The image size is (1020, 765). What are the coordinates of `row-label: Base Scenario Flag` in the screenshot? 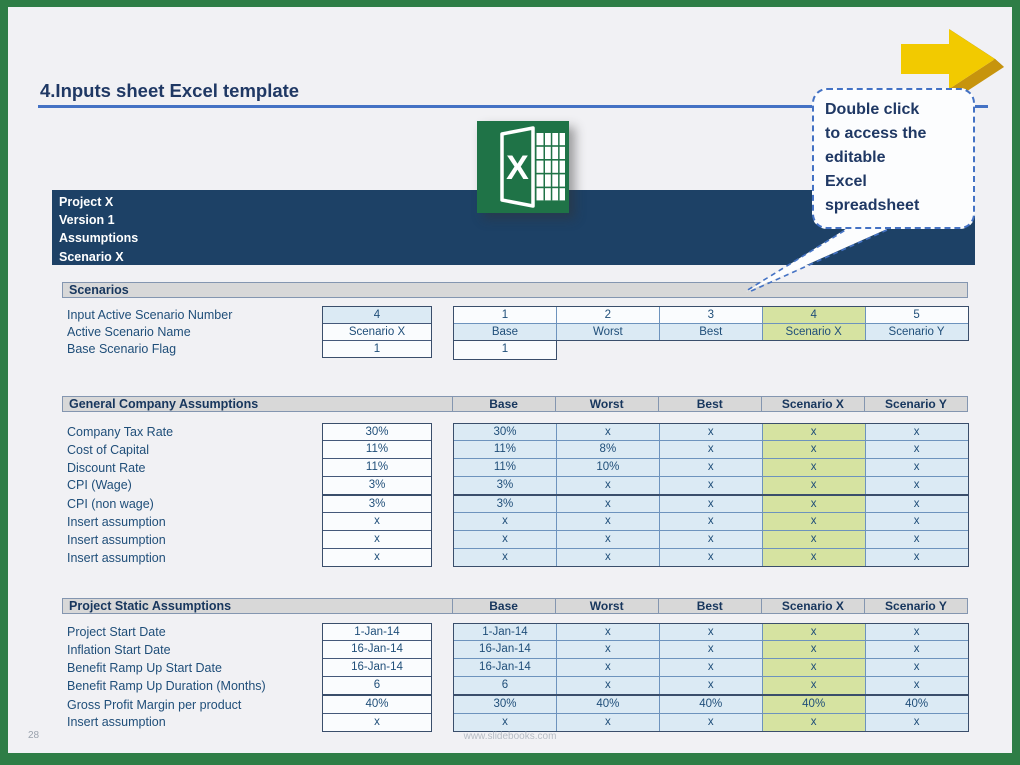 It's located at (122, 349).